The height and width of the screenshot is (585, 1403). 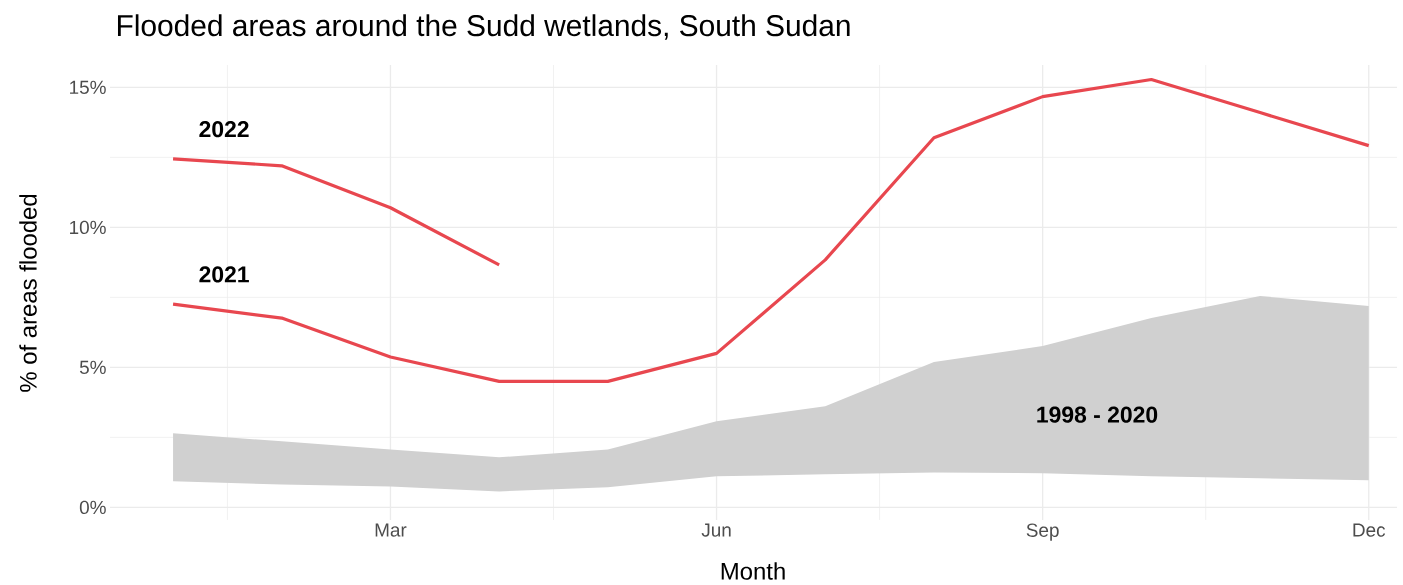 What do you see at coordinates (1097, 414) in the screenshot?
I see `annotation: 1998 - 2020` at bounding box center [1097, 414].